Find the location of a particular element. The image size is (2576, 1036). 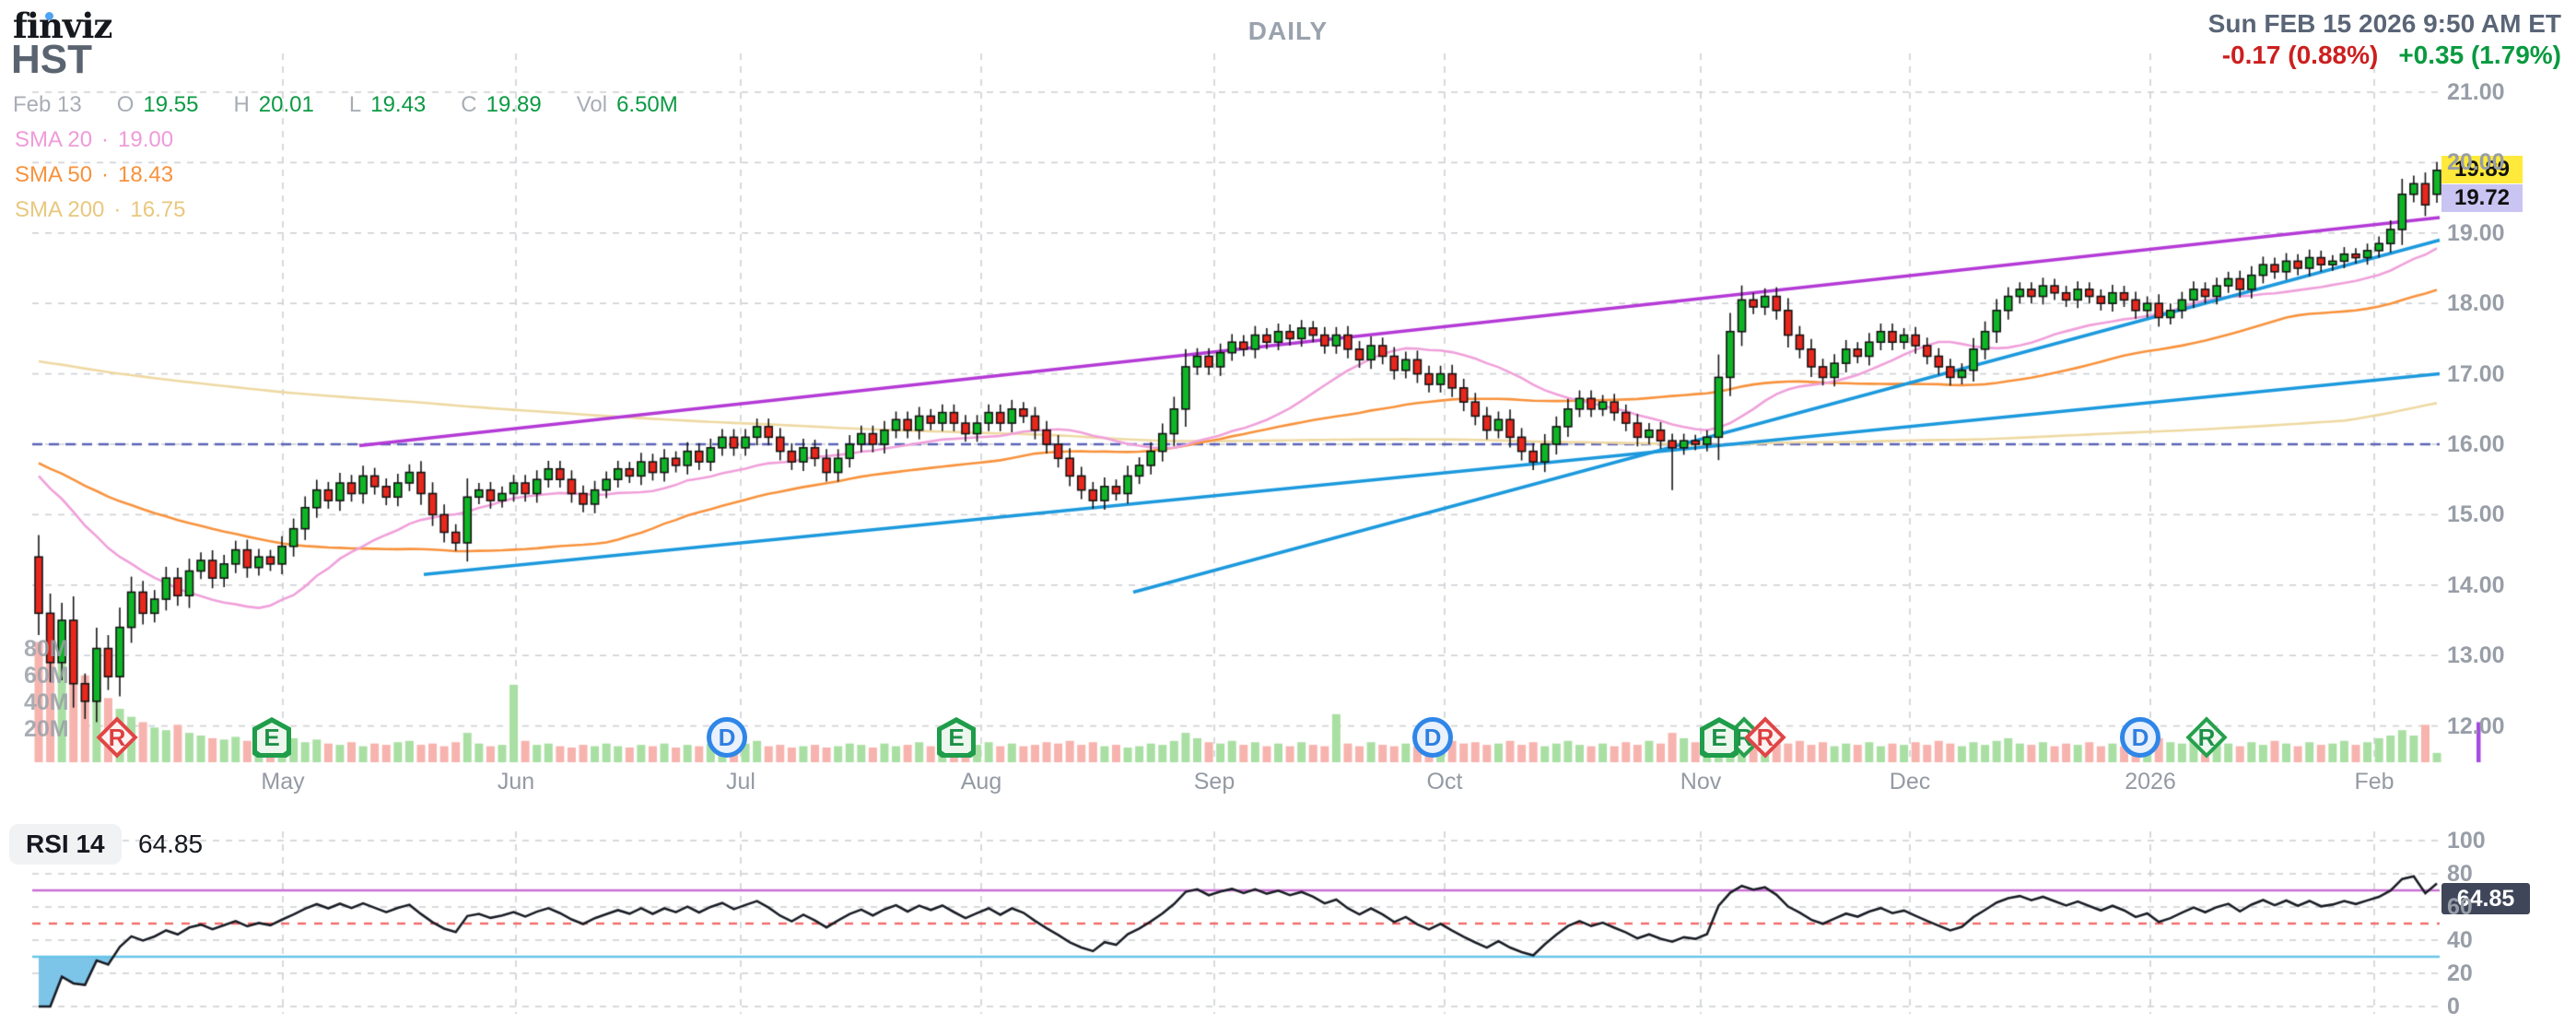

sma200-value: 16.75 is located at coordinates (158, 210).